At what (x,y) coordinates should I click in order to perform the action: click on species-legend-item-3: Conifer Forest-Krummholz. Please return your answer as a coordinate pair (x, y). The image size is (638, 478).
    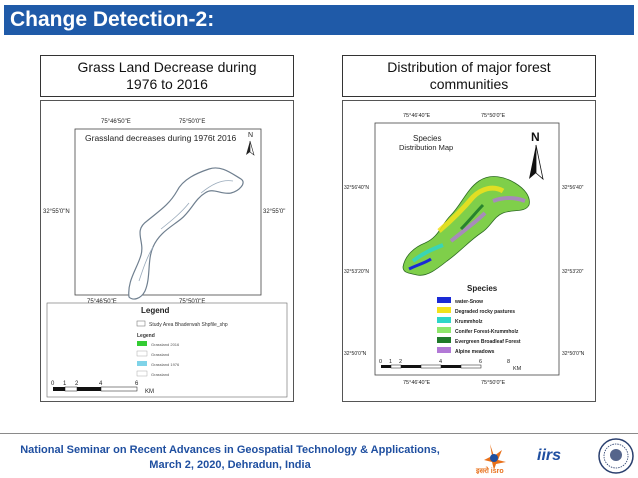
    Looking at the image, I should click on (478, 331).